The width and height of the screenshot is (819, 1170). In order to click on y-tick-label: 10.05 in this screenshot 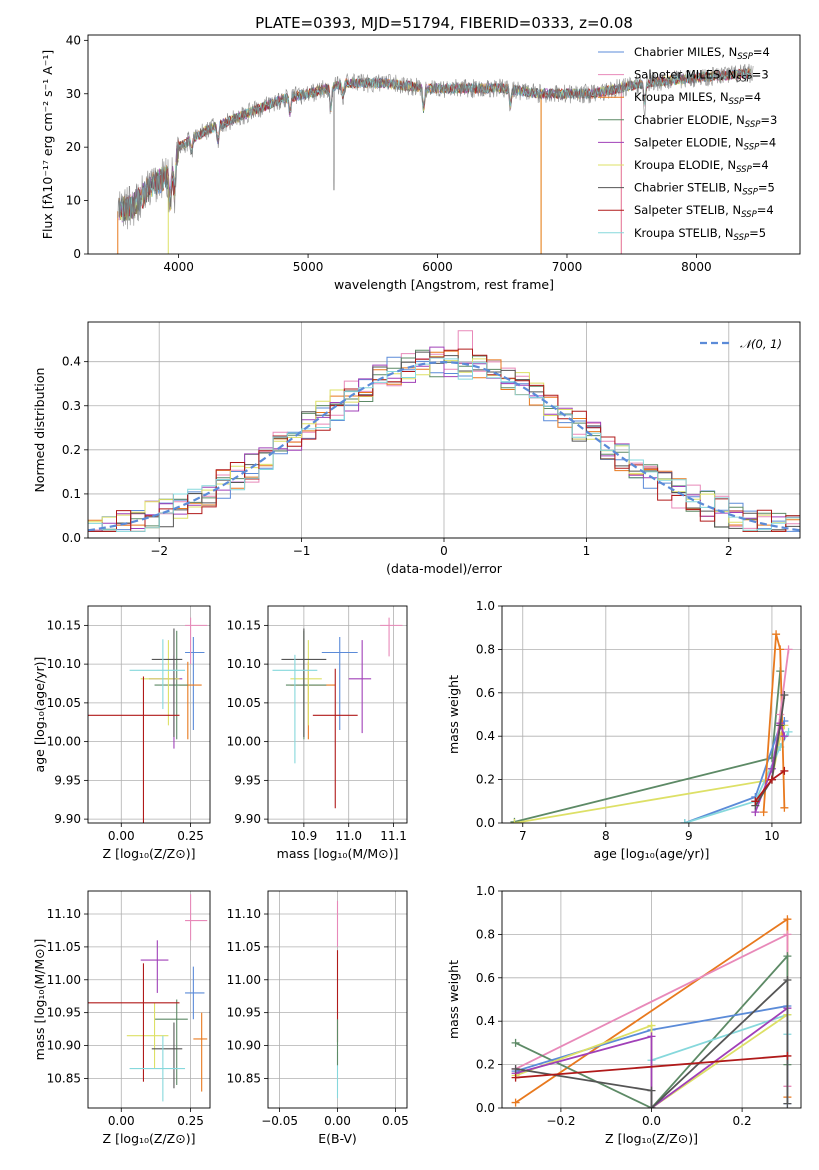, I will do `click(244, 703)`.